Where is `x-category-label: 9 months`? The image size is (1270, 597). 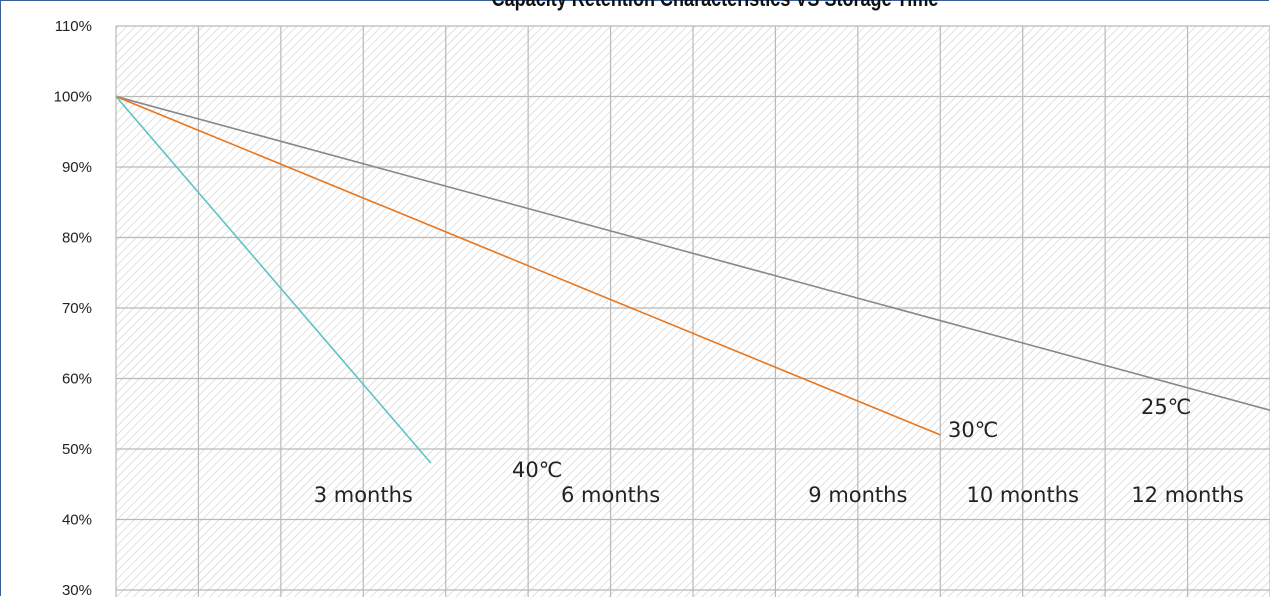
x-category-label: 9 months is located at coordinates (857, 495).